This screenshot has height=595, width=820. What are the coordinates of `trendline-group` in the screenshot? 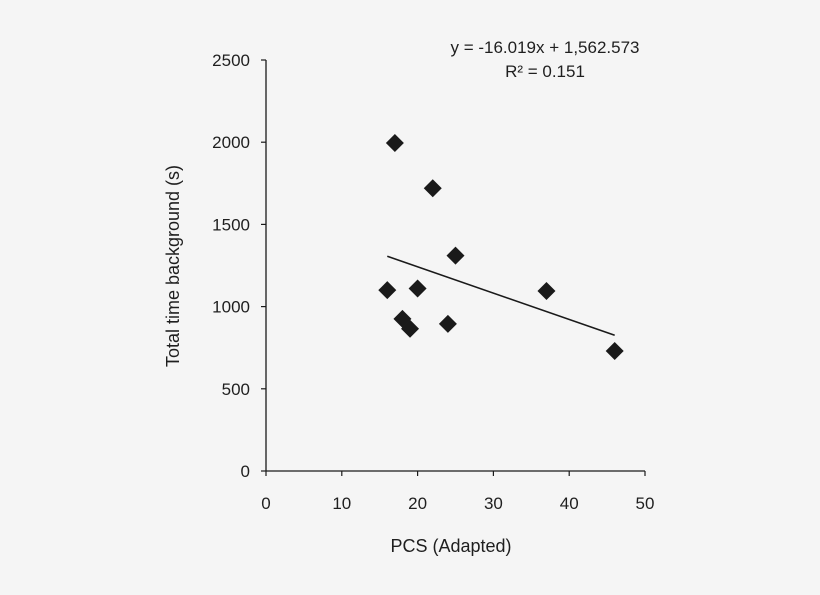 It's located at (501, 296).